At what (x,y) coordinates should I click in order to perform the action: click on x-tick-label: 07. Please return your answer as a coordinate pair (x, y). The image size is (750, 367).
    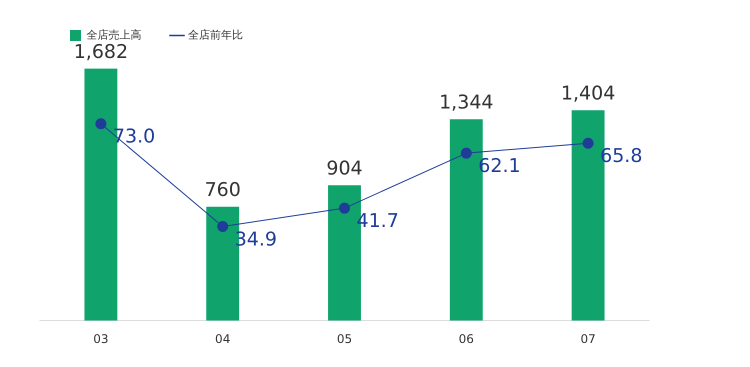
    Looking at the image, I should click on (588, 339).